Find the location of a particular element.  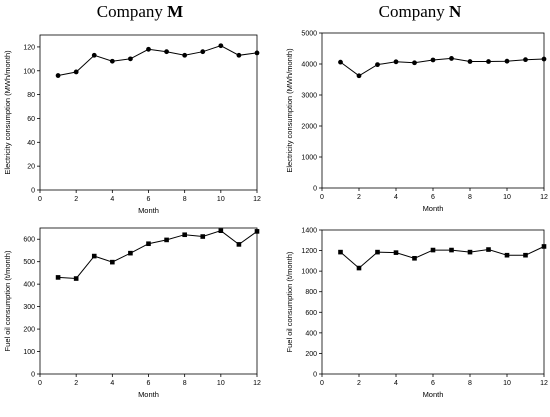

y-tick-label: 60 is located at coordinates (31, 119).